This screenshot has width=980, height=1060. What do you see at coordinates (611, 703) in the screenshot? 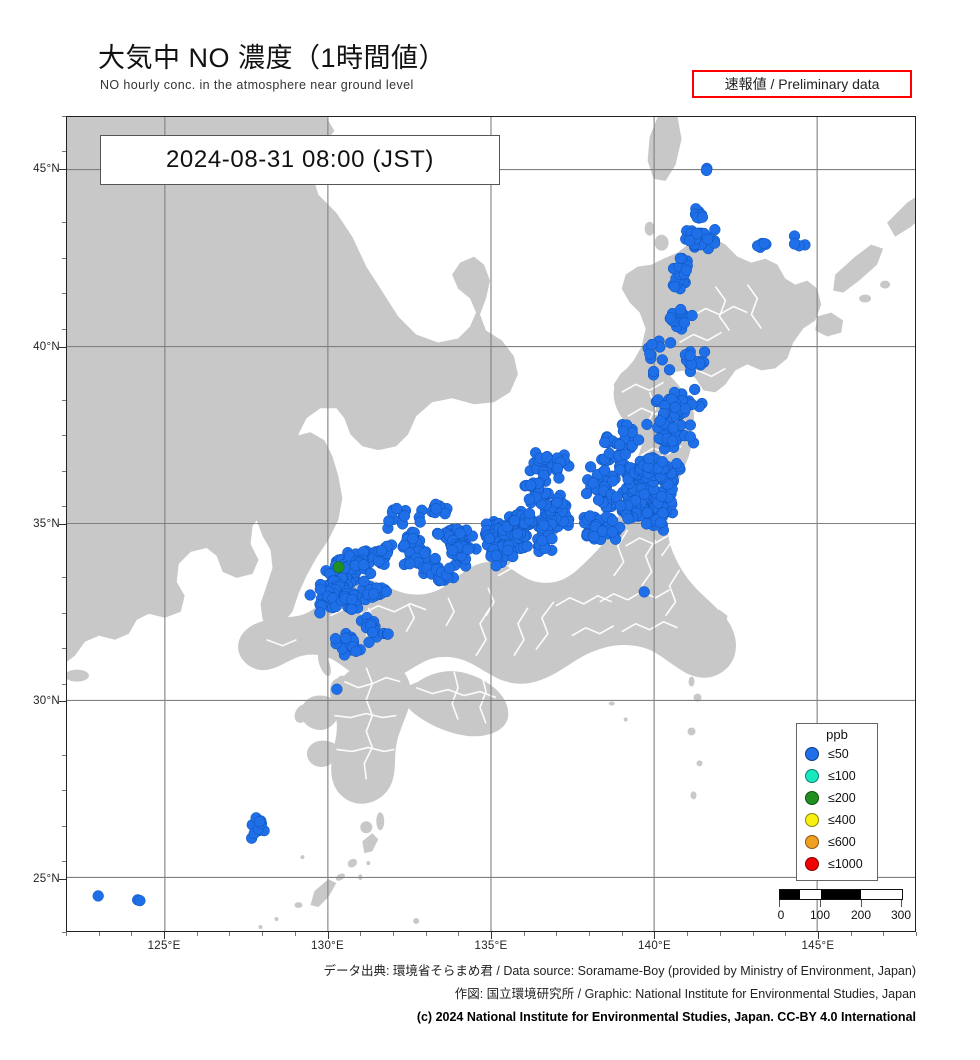
I see `land-islet-n1` at bounding box center [611, 703].